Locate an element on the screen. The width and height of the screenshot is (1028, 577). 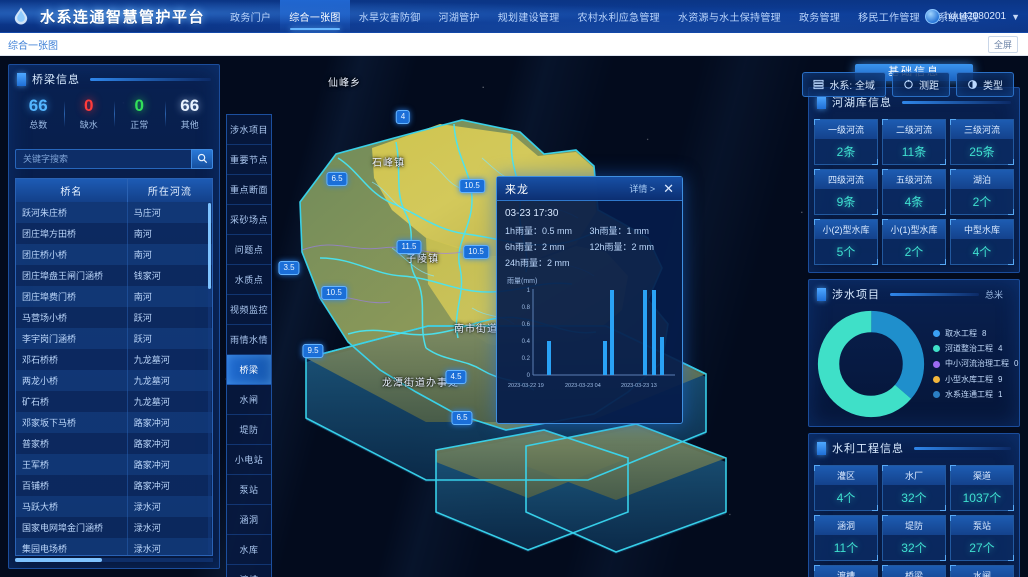
layer-item-15: 渡槽 is located at coordinates (249, 571).